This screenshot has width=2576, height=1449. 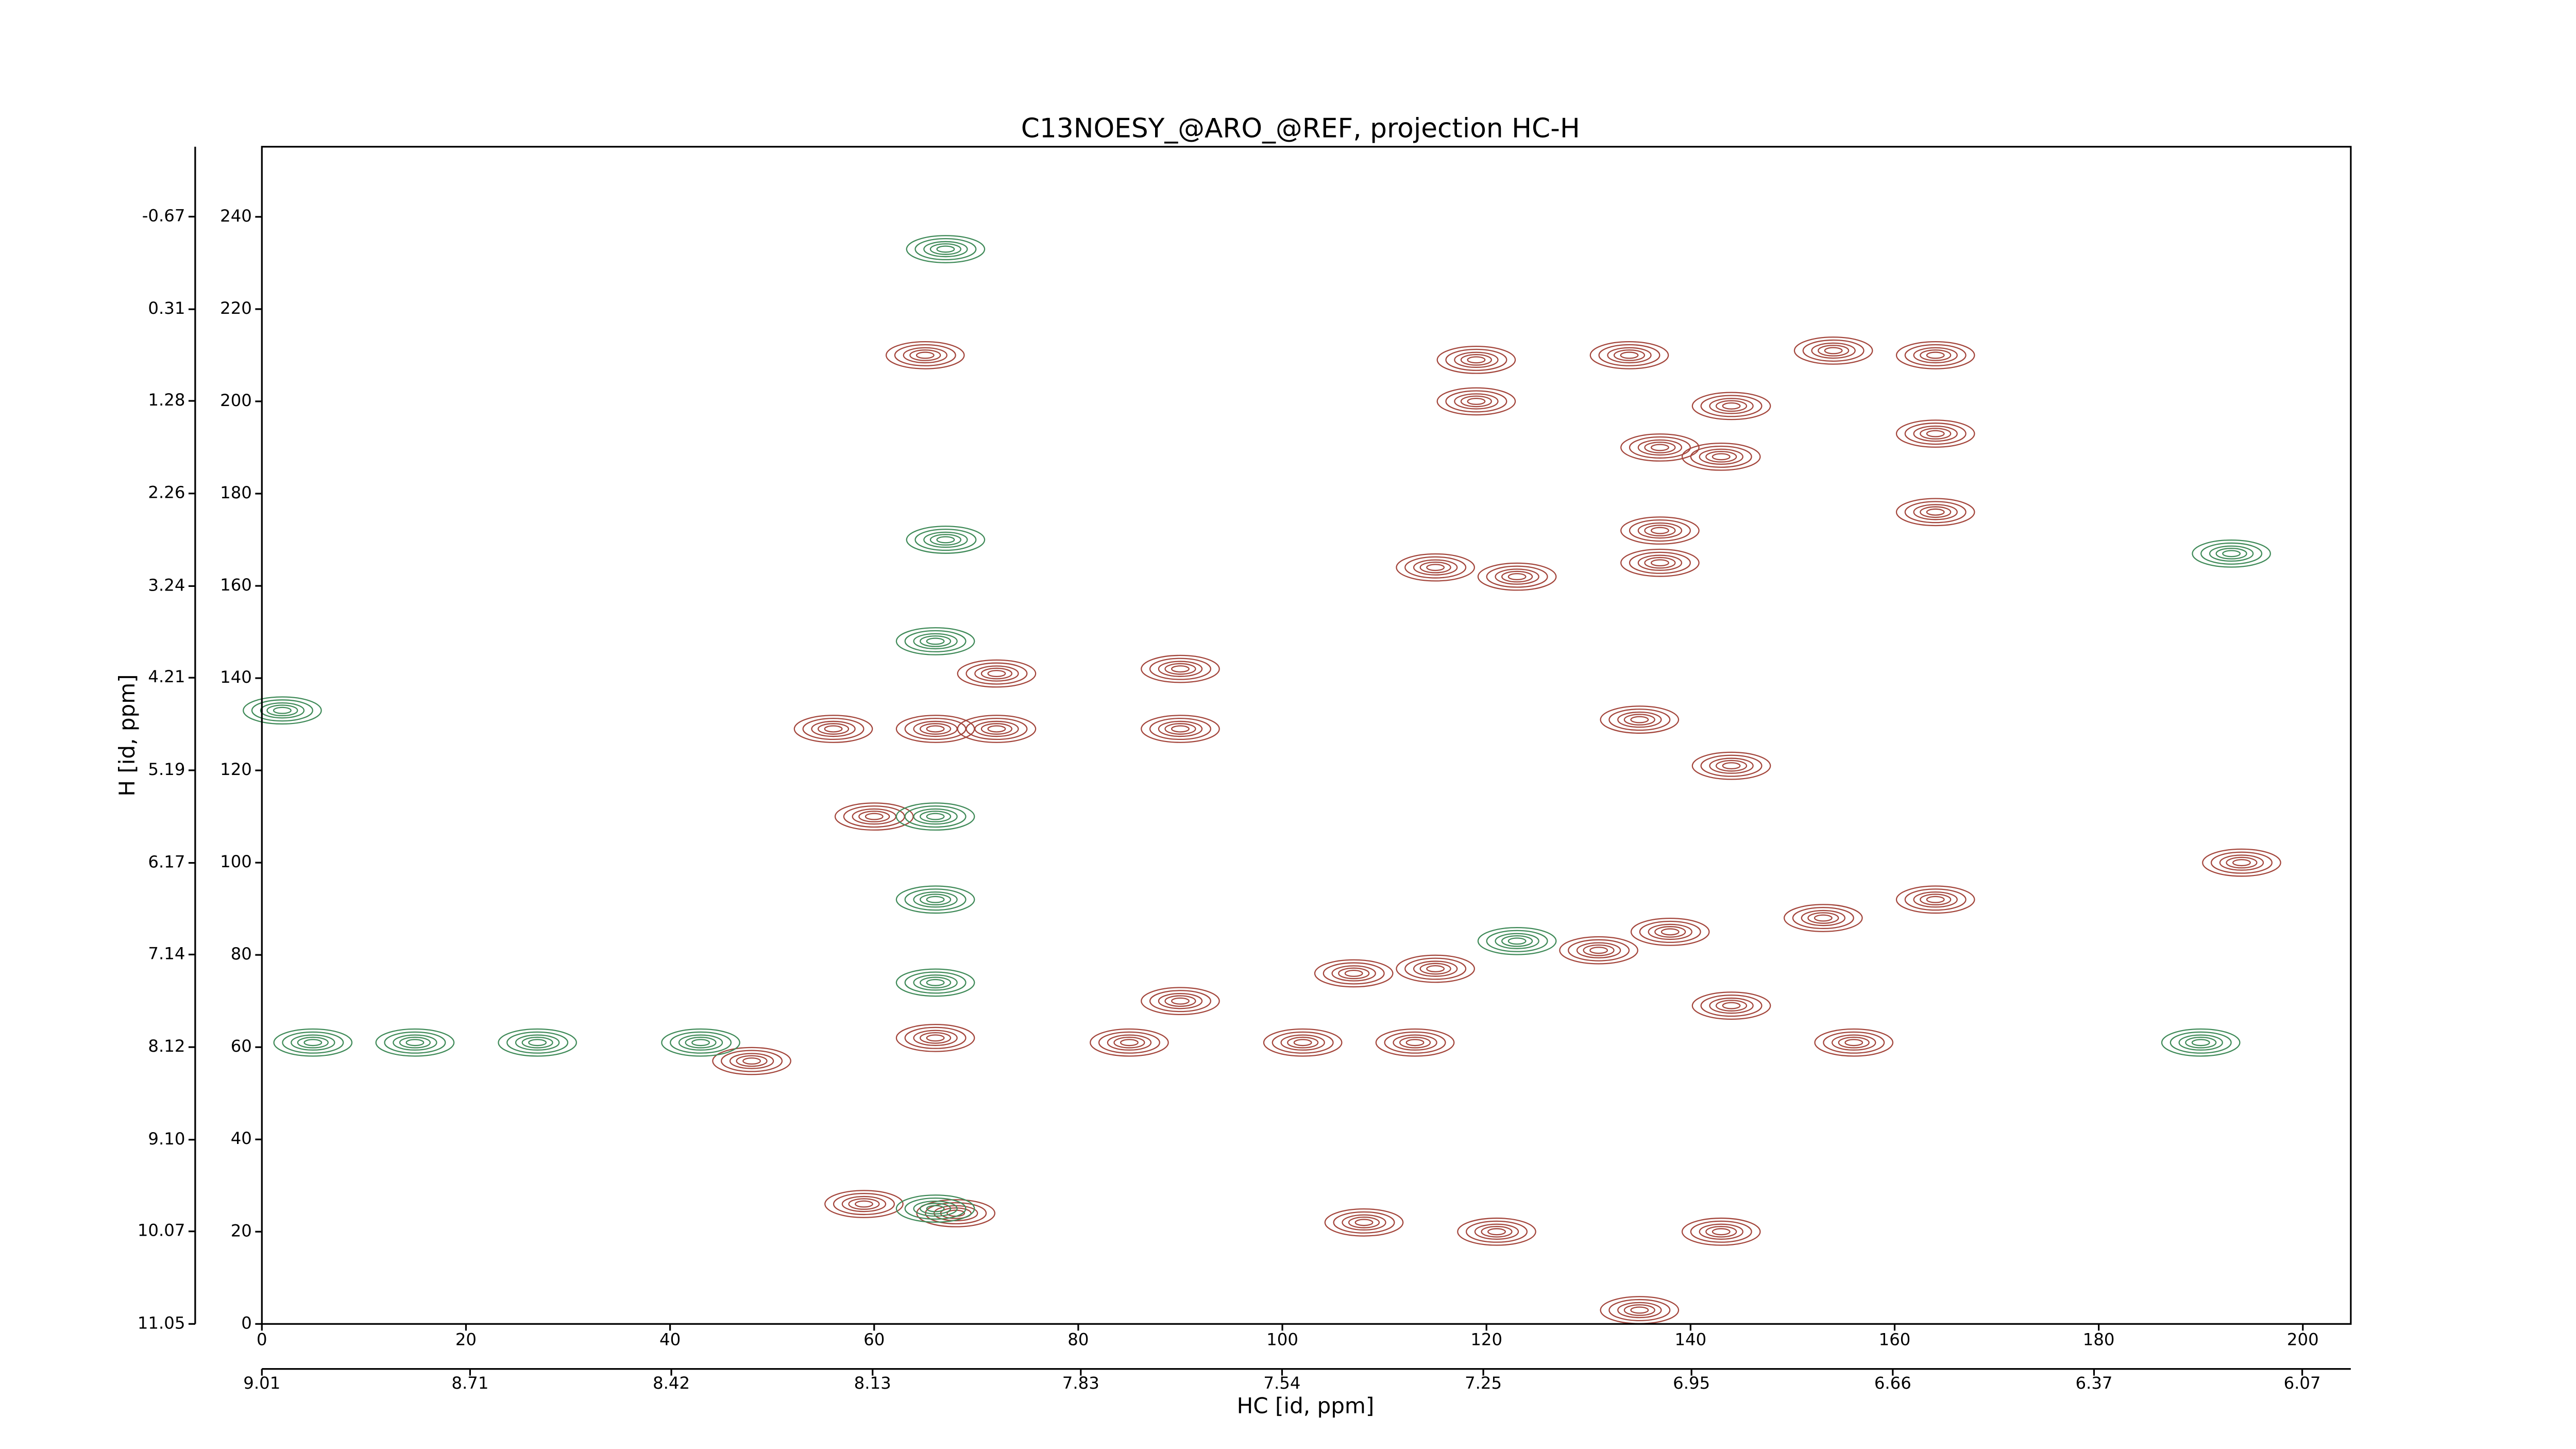 I want to click on x-tick-label: 100, so click(x=1282, y=1340).